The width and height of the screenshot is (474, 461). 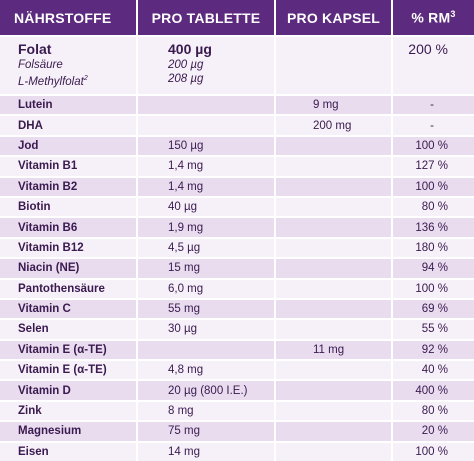 What do you see at coordinates (207, 17) in the screenshot?
I see `header-per-tablet: PRO TABLETTE` at bounding box center [207, 17].